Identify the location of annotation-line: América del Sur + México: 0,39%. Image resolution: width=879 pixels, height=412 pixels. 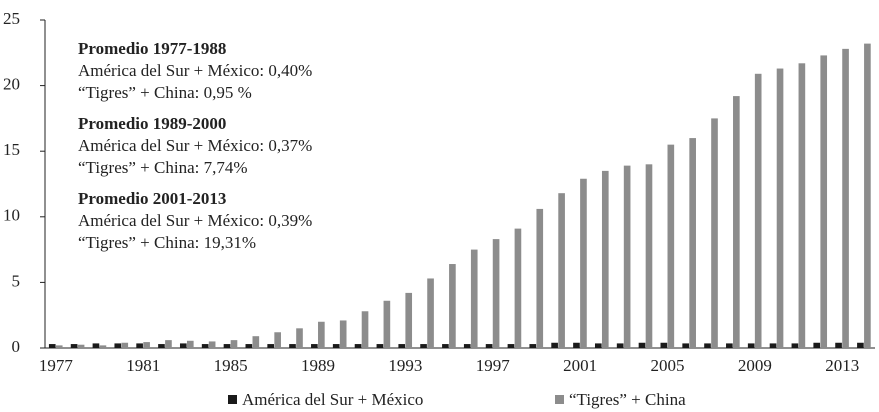
(195, 220).